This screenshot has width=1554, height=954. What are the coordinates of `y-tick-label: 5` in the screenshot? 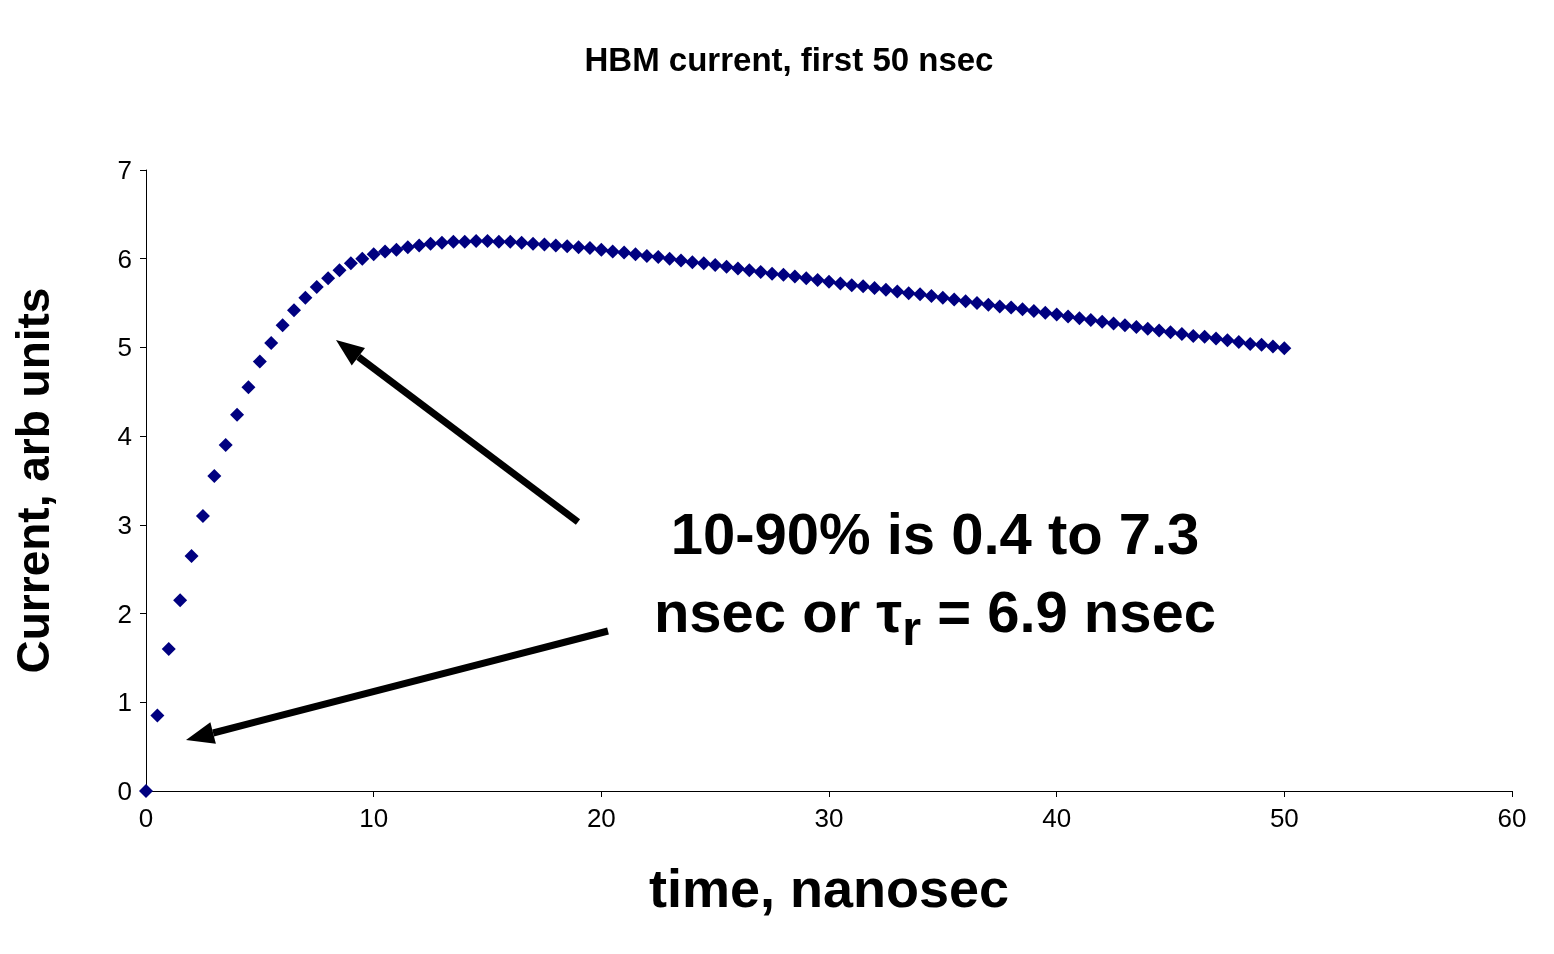 It's located at (124, 347).